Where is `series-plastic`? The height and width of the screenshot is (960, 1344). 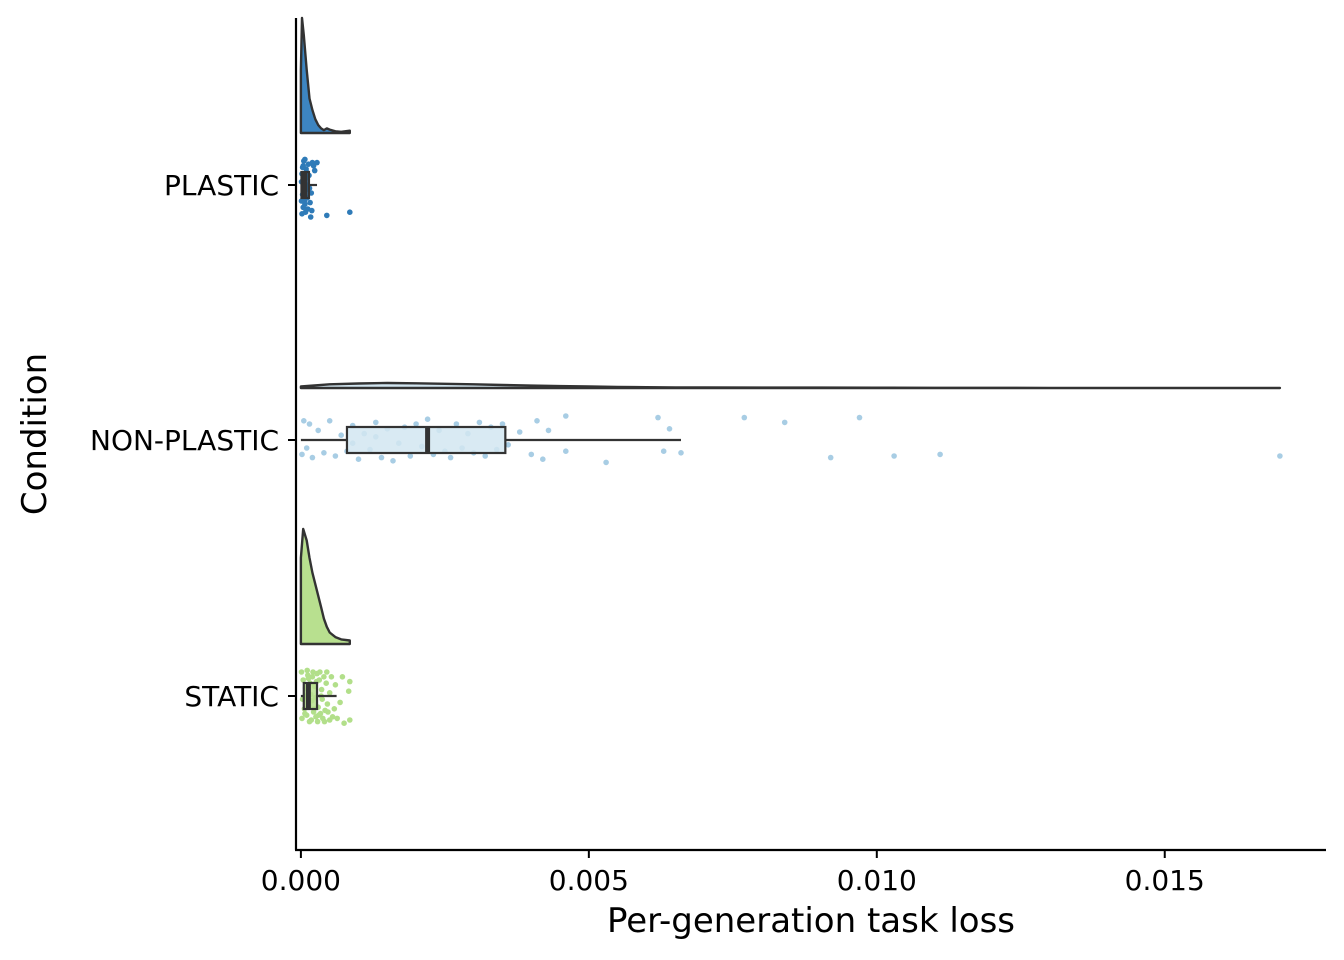 series-plastic is located at coordinates (325, 118).